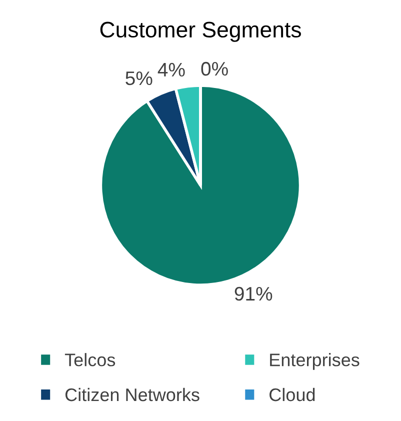 The width and height of the screenshot is (401, 421). What do you see at coordinates (132, 395) in the screenshot?
I see `legend-label: Citizen Networks` at bounding box center [132, 395].